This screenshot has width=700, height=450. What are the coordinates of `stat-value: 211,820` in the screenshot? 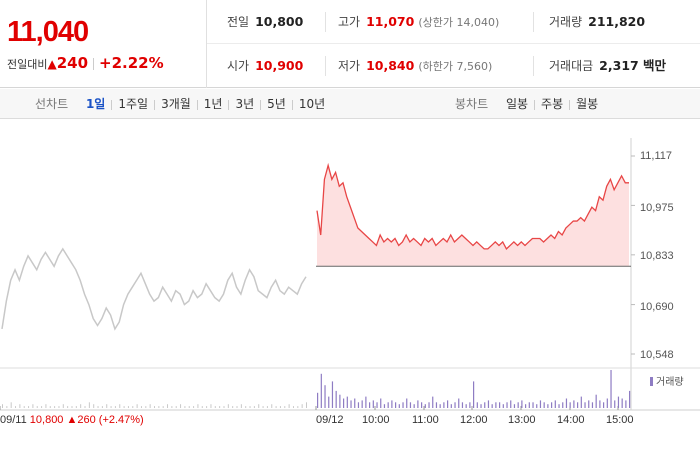 It's located at (617, 21).